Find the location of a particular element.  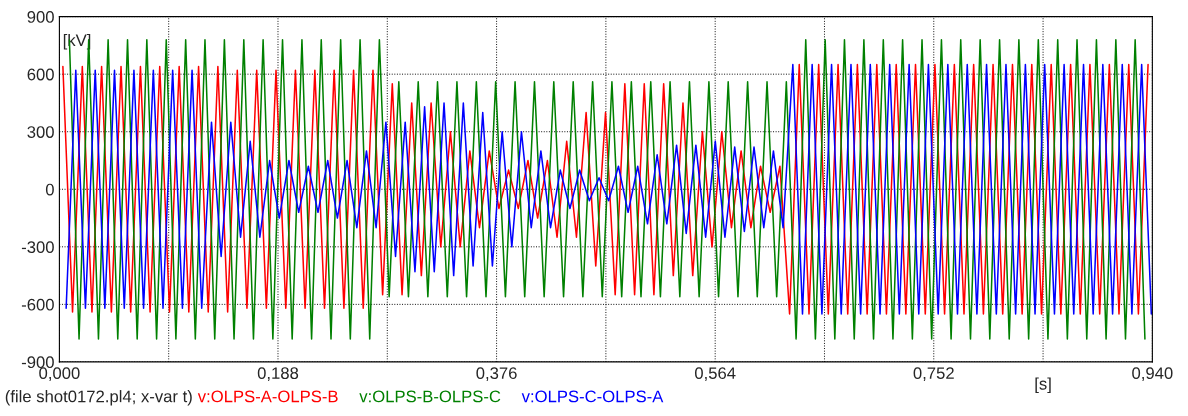

x-tick-label: 0,564 is located at coordinates (715, 374).